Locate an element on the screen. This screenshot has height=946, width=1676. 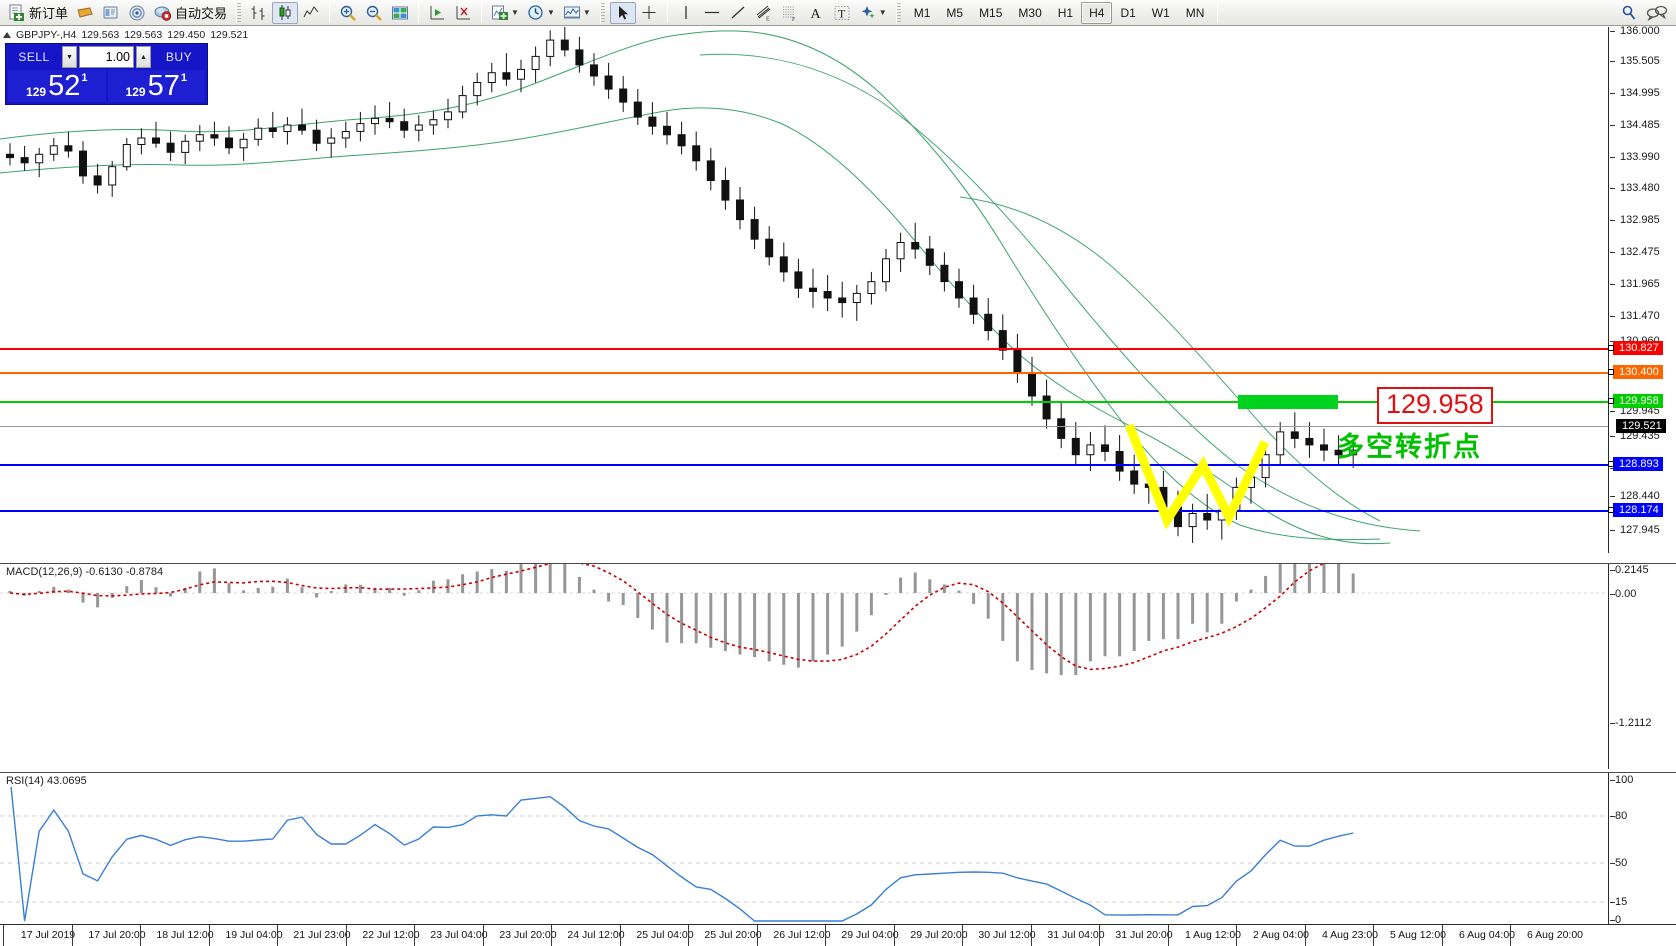
tile-windows-button is located at coordinates (400, 13).